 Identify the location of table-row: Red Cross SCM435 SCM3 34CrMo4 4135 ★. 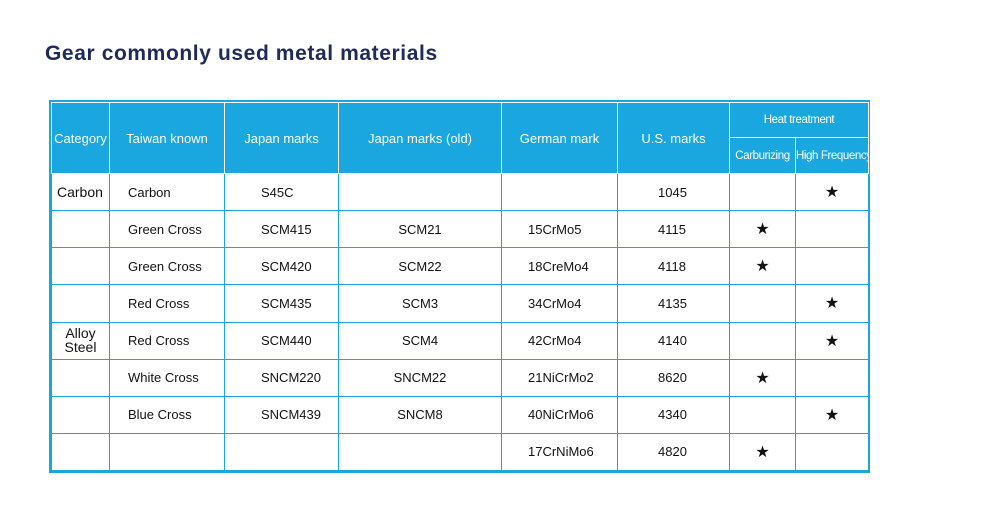
(460, 303).